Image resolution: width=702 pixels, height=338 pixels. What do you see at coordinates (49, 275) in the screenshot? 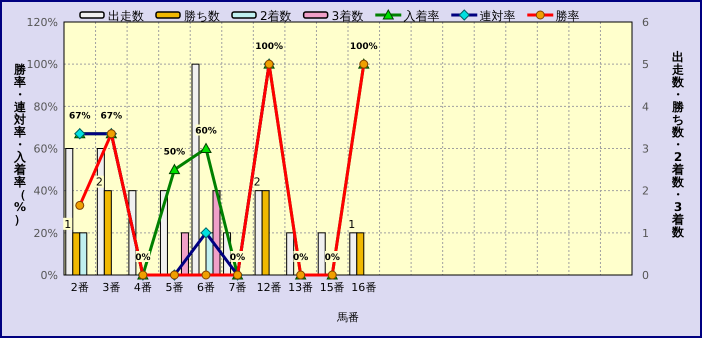
I see `y-tick-label: 0%` at bounding box center [49, 275].